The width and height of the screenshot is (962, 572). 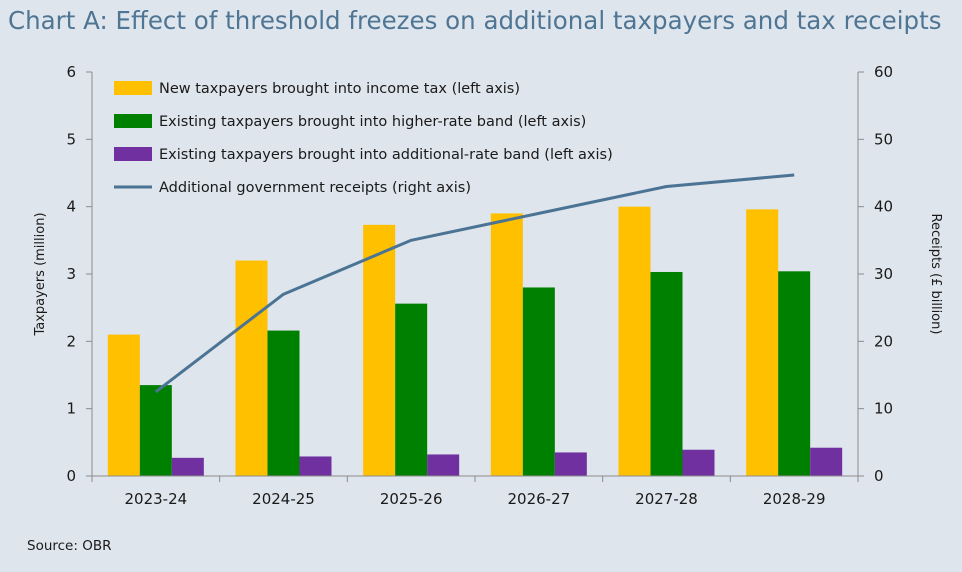 I want to click on right-tick-label: 40, so click(x=883, y=207).